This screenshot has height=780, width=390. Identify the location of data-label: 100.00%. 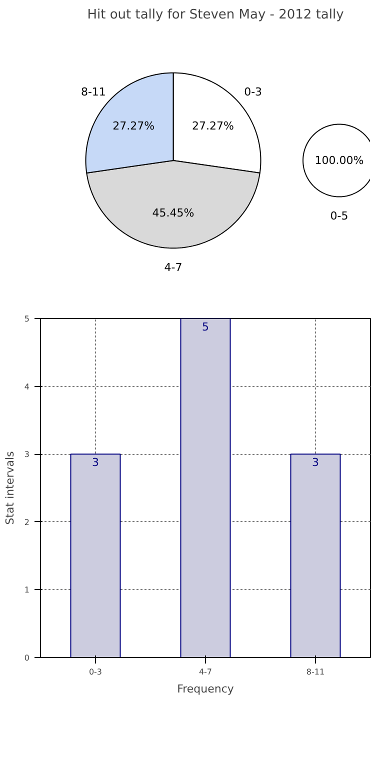
(339, 160).